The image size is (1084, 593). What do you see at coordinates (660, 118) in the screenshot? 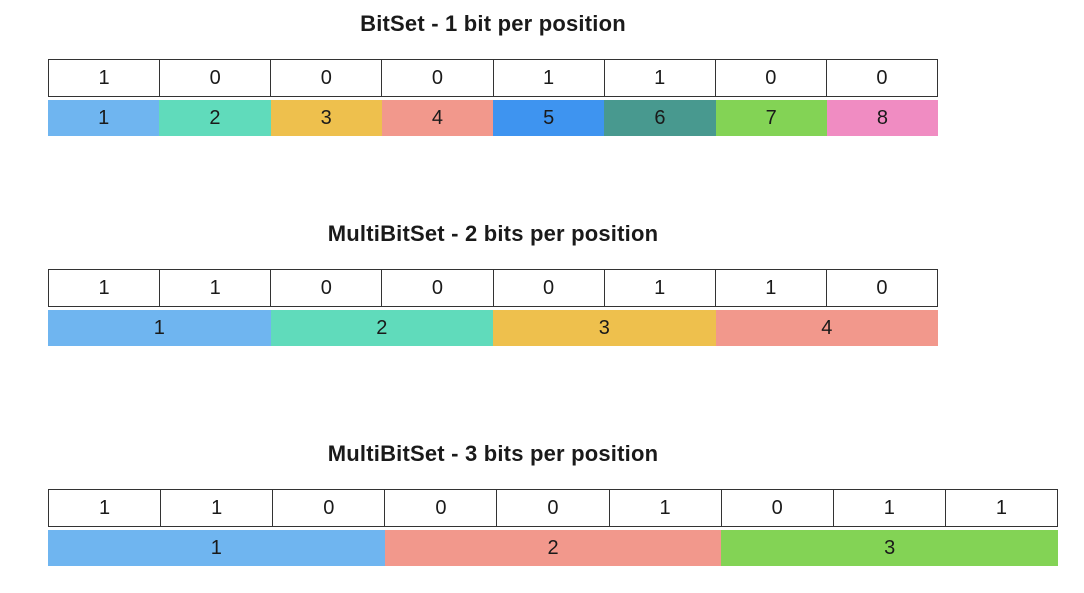
I see `position-cell: 6` at bounding box center [660, 118].